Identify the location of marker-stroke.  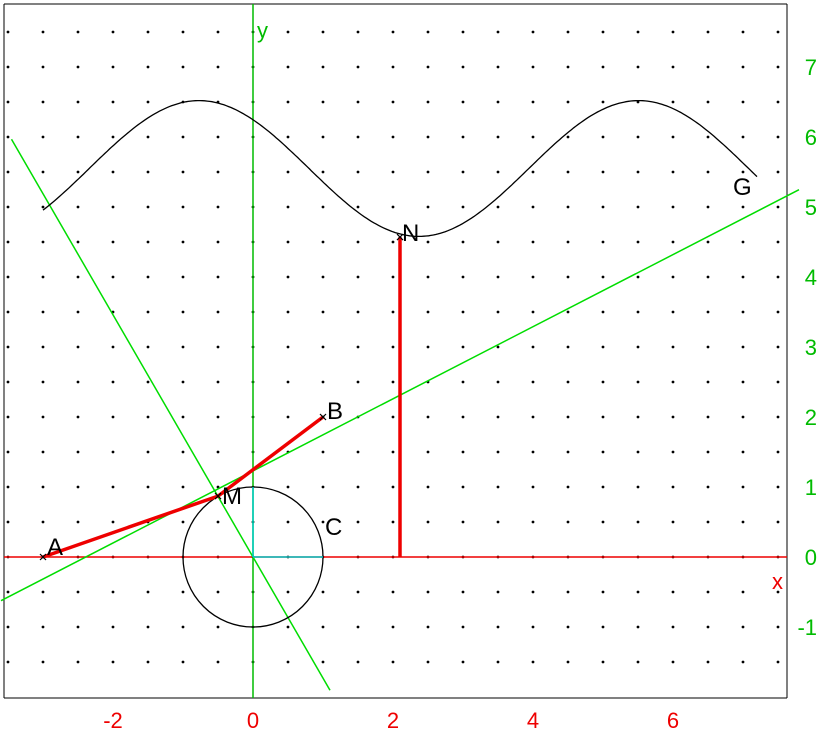
(218, 496).